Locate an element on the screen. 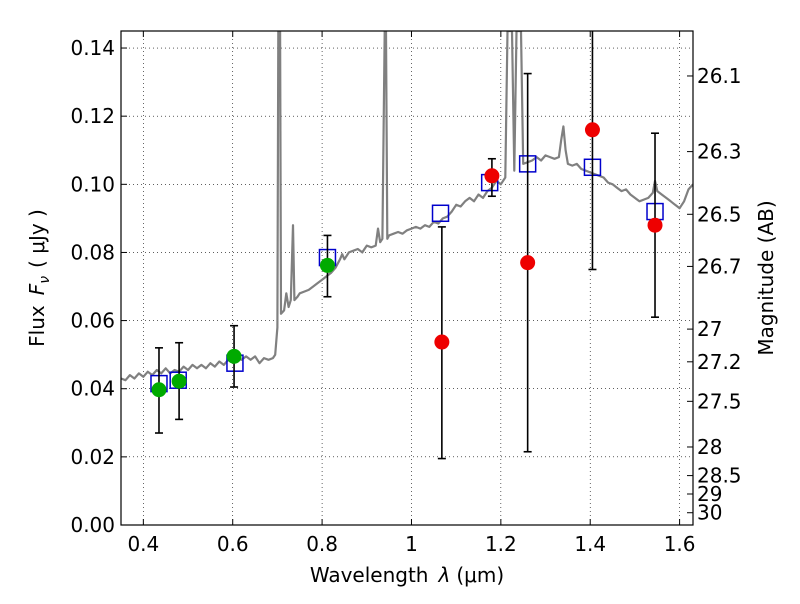 The image size is (800, 604). y-tick-label: 0.10 is located at coordinates (92, 184).